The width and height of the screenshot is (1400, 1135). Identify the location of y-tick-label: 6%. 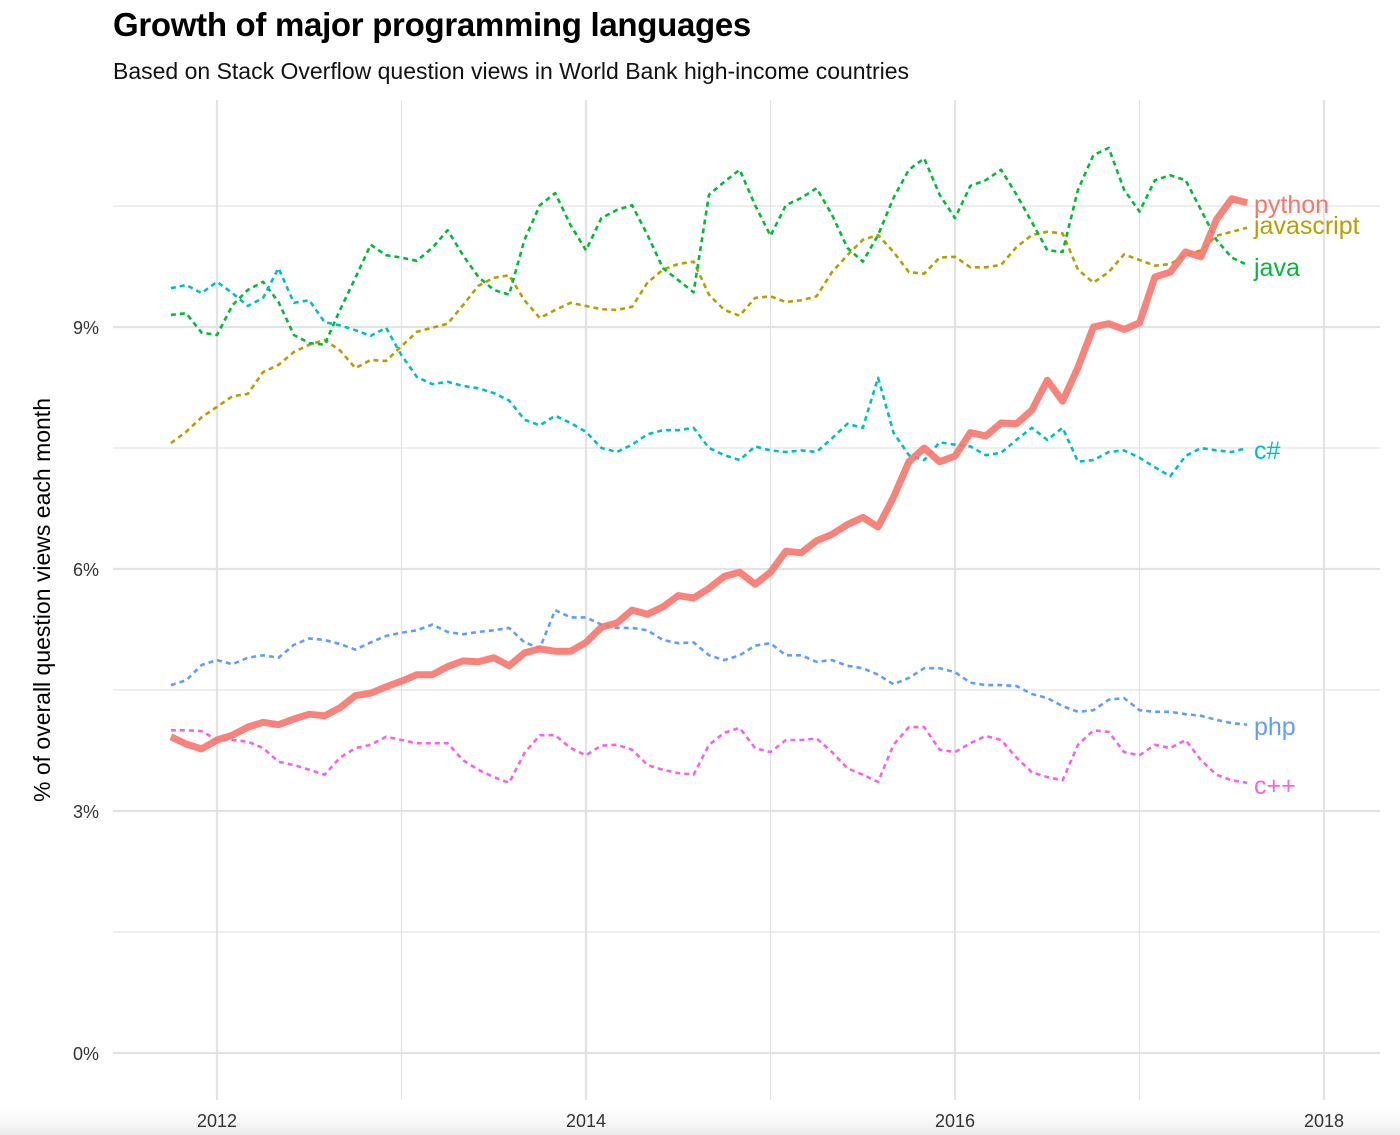
(86, 570).